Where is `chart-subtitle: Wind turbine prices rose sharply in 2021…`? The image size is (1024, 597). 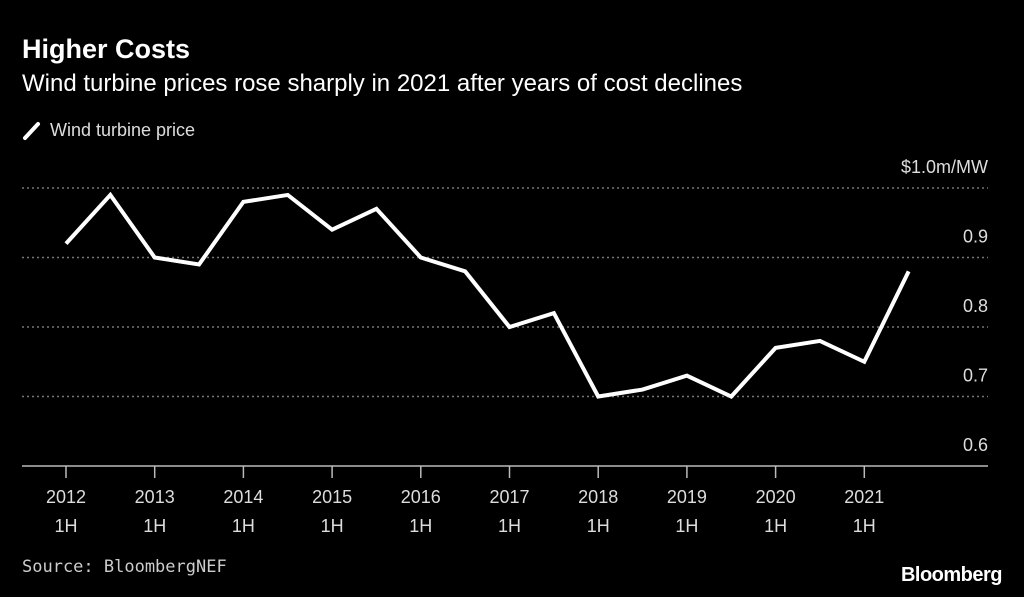 chart-subtitle: Wind turbine prices rose sharply in 2021… is located at coordinates (382, 83).